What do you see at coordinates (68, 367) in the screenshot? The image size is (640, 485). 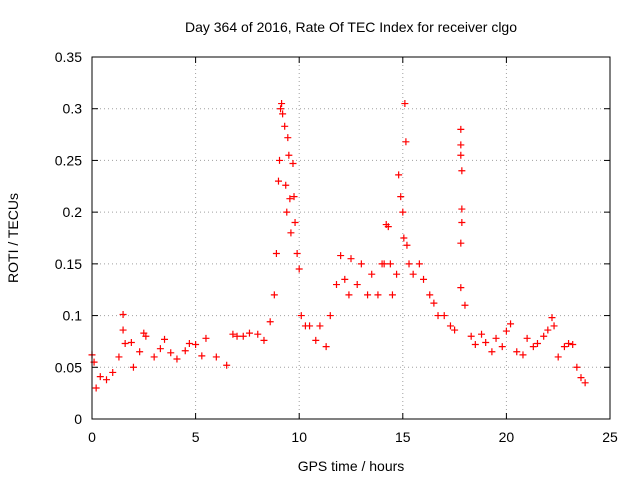 I see `y-tick-label: 0.05` at bounding box center [68, 367].